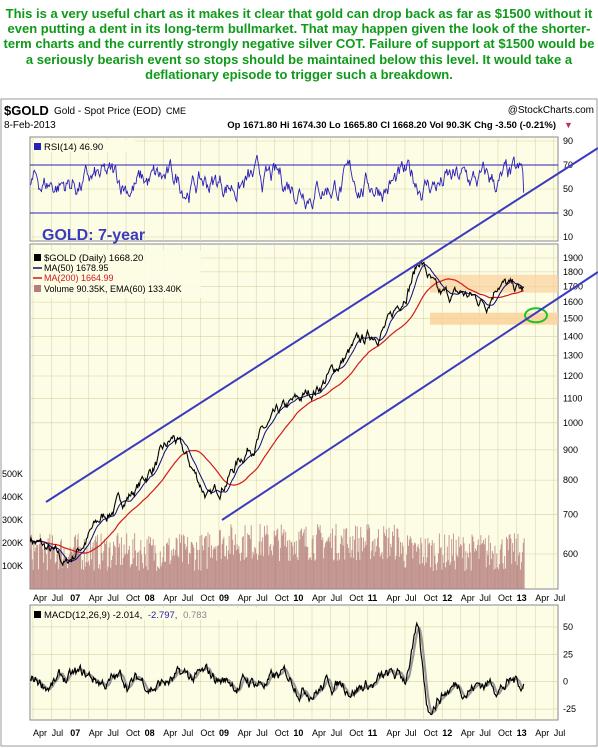 This screenshot has width=598, height=748. I want to click on price-tick-label: 800, so click(570, 480).